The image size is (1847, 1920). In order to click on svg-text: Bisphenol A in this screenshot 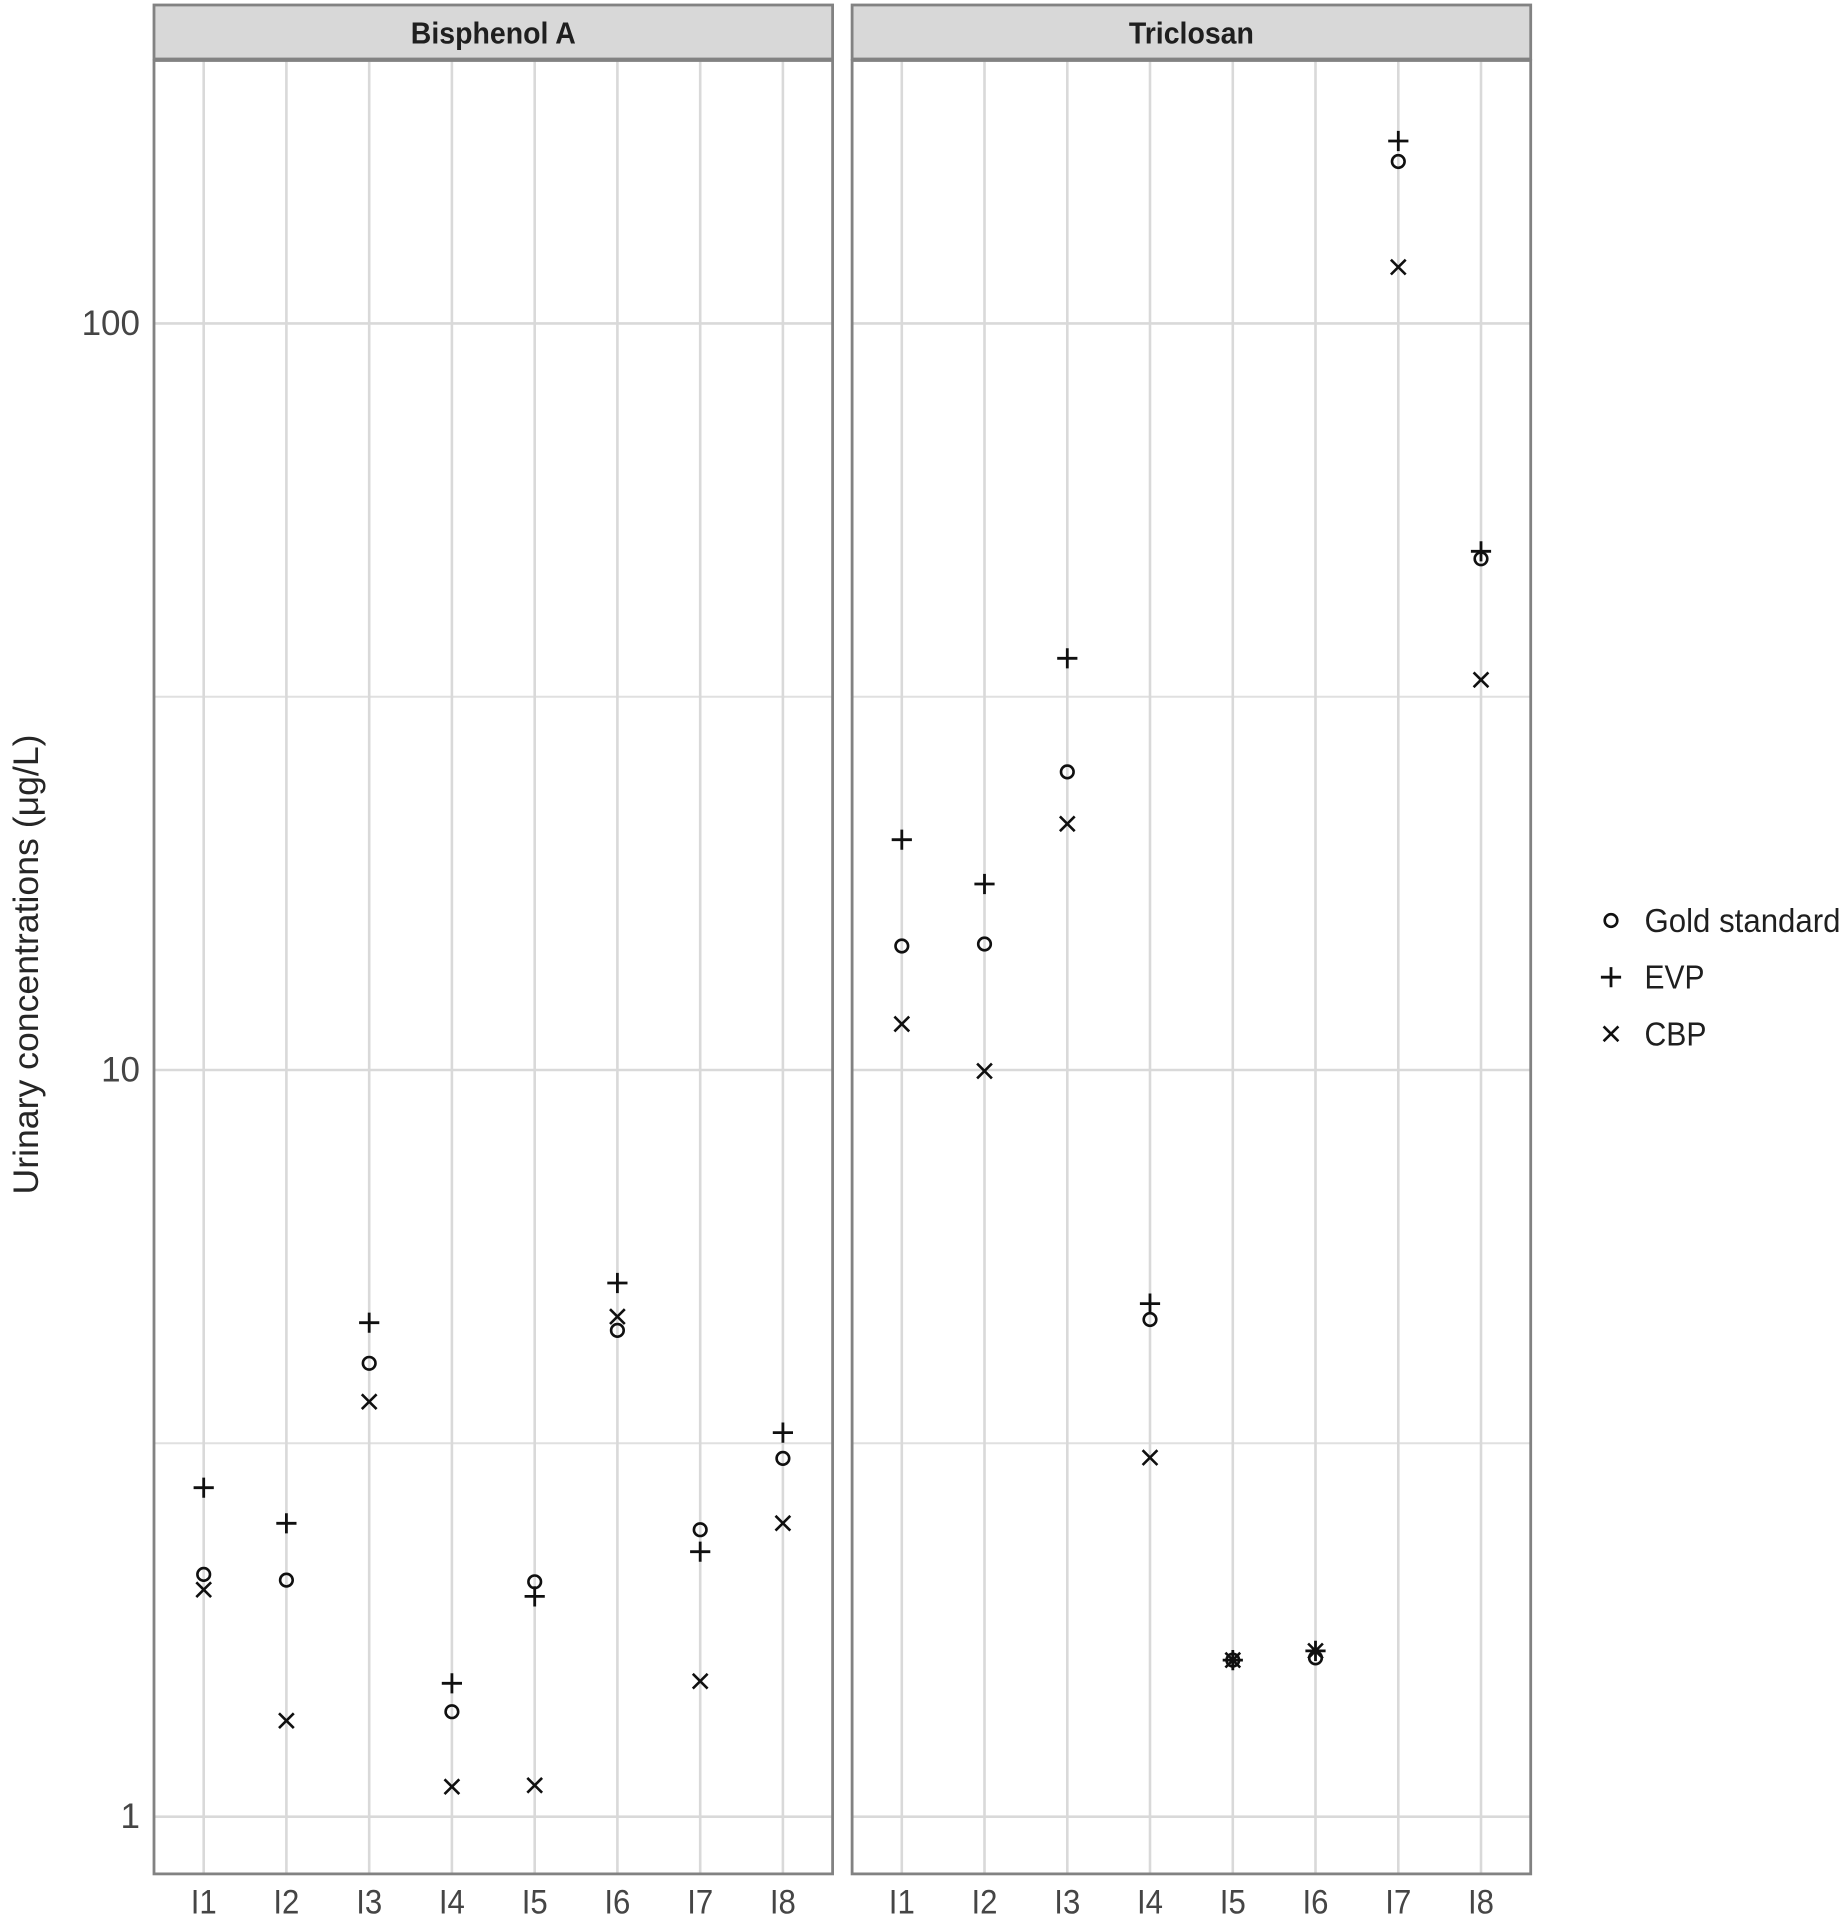, I will do `click(493, 33)`.